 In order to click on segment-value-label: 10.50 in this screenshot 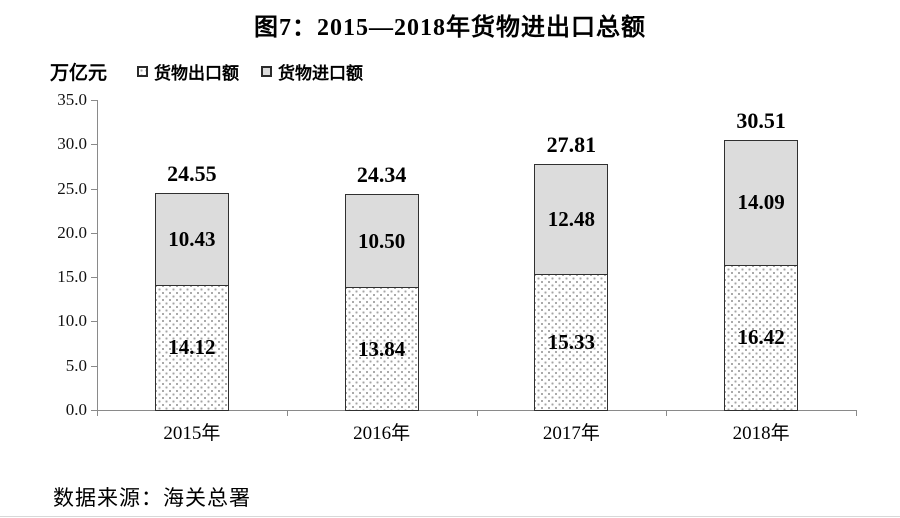, I will do `click(382, 240)`.